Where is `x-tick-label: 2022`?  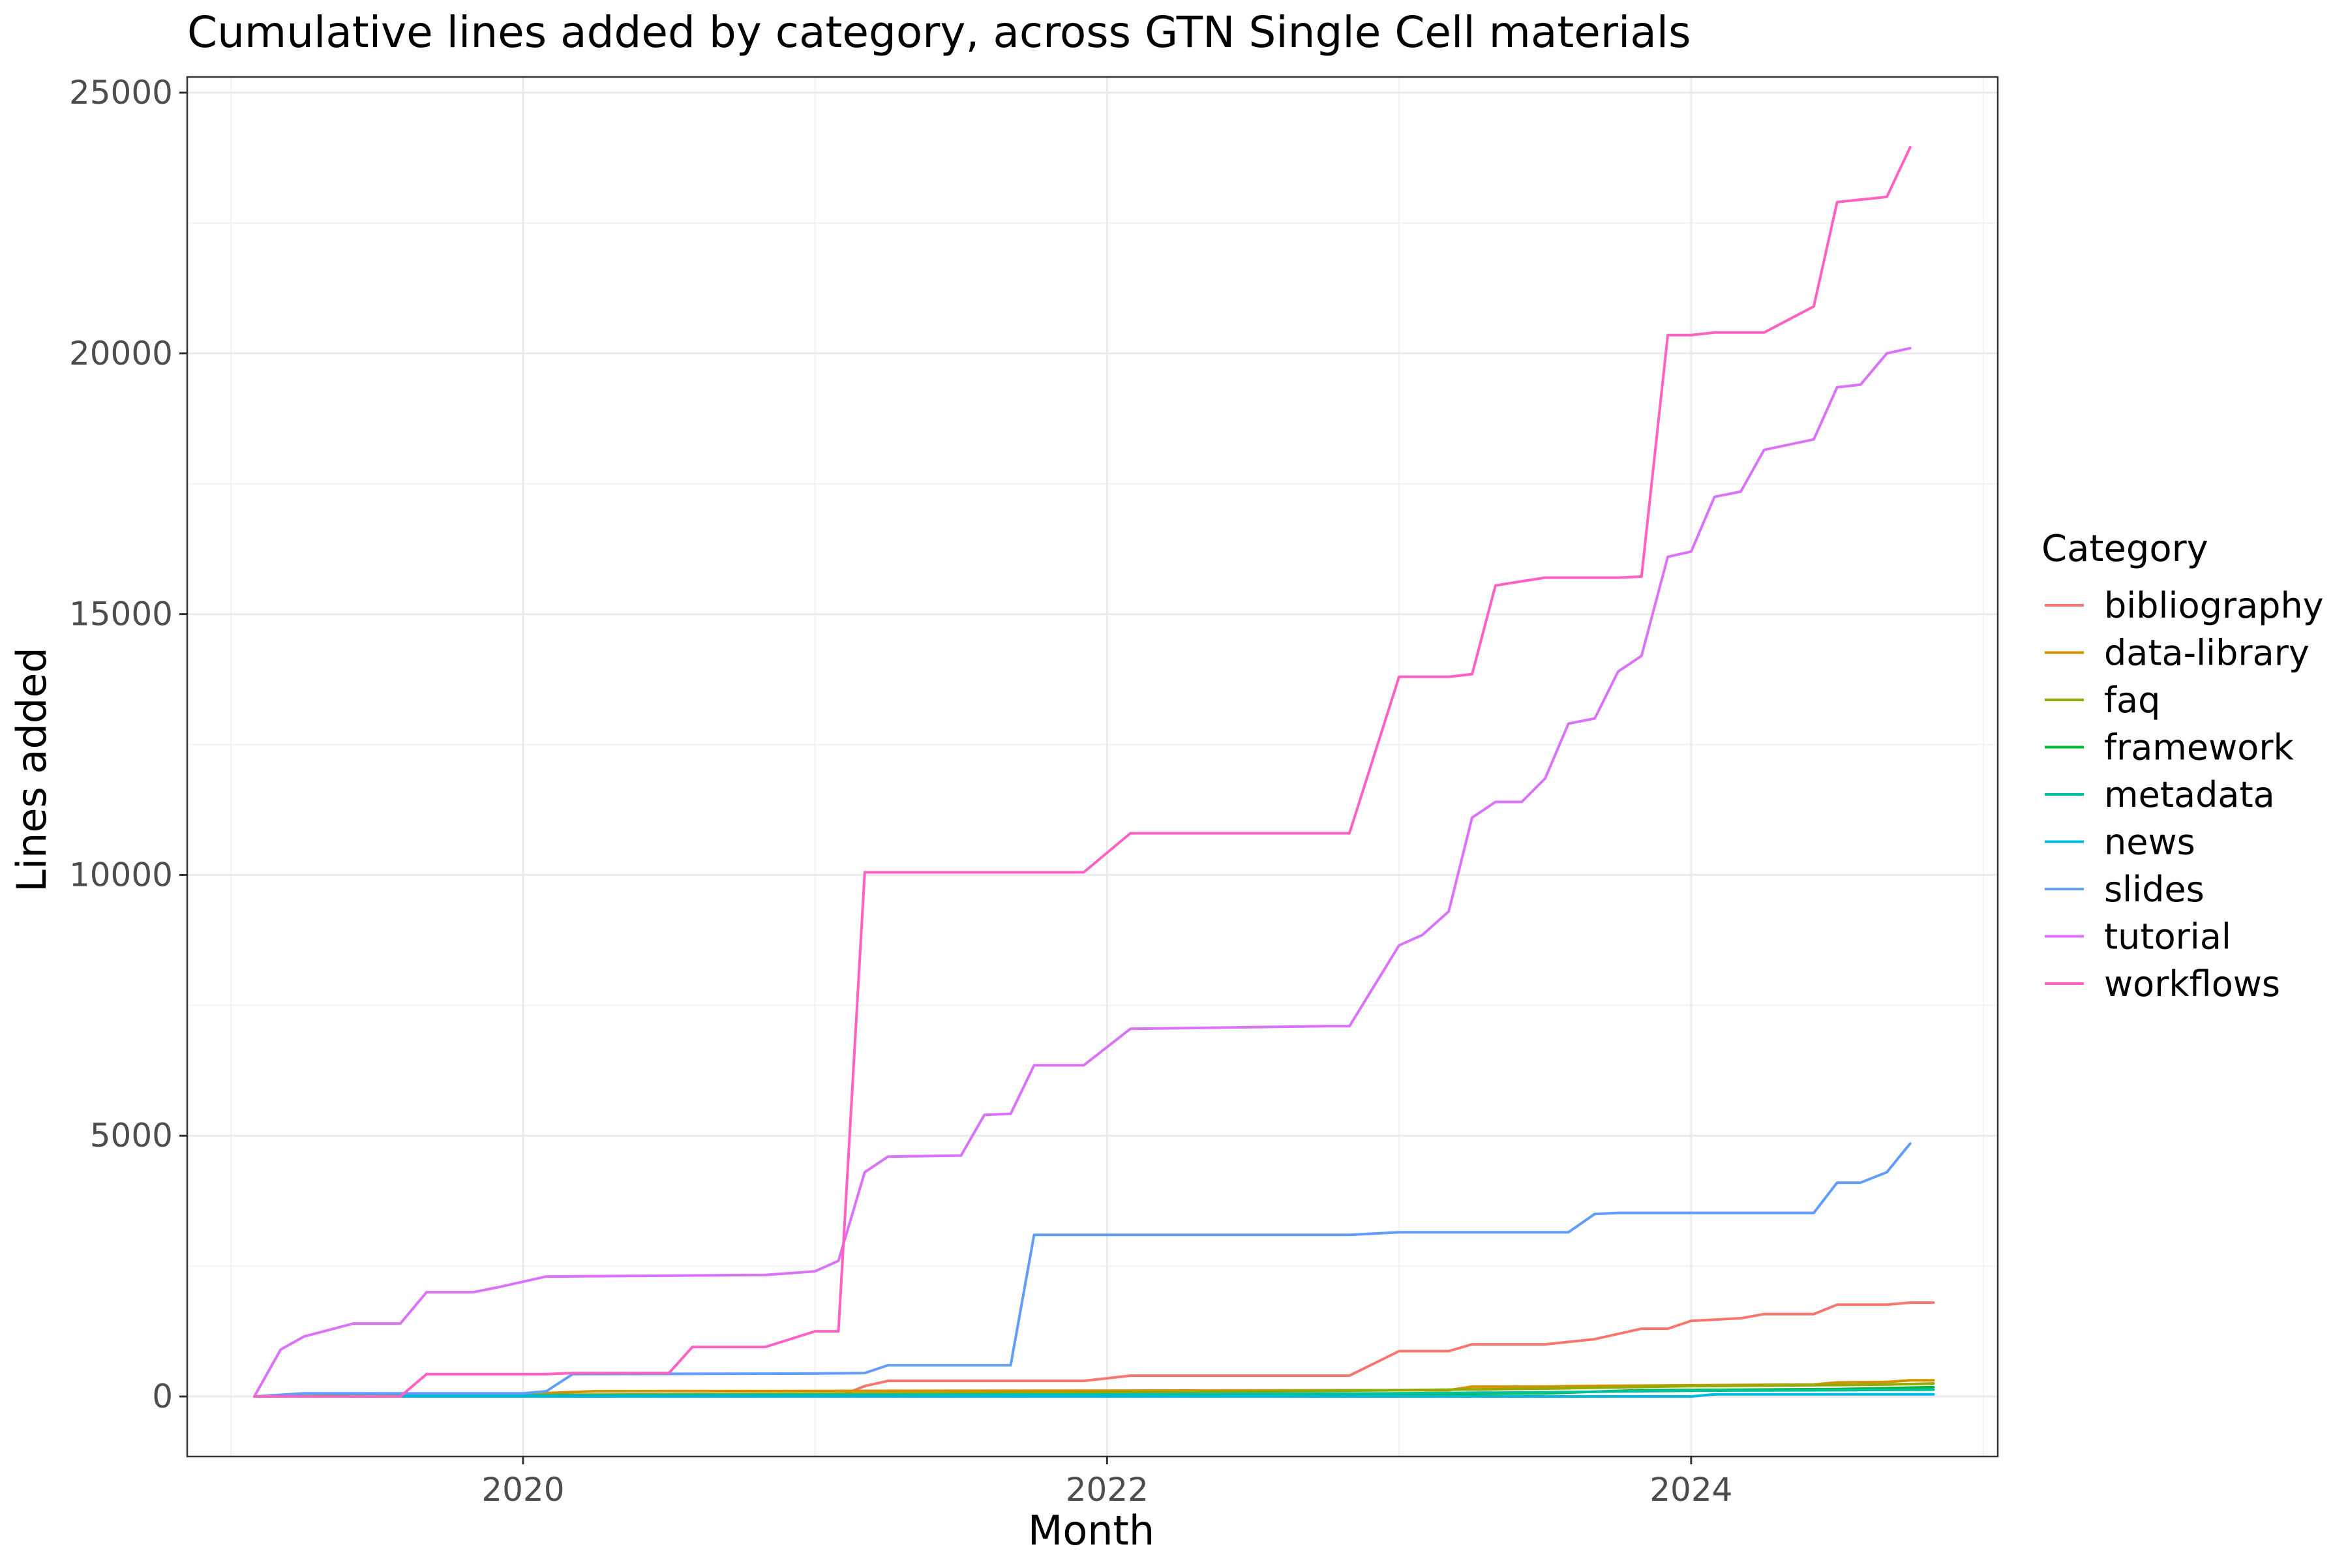
x-tick-label: 2022 is located at coordinates (1108, 1490).